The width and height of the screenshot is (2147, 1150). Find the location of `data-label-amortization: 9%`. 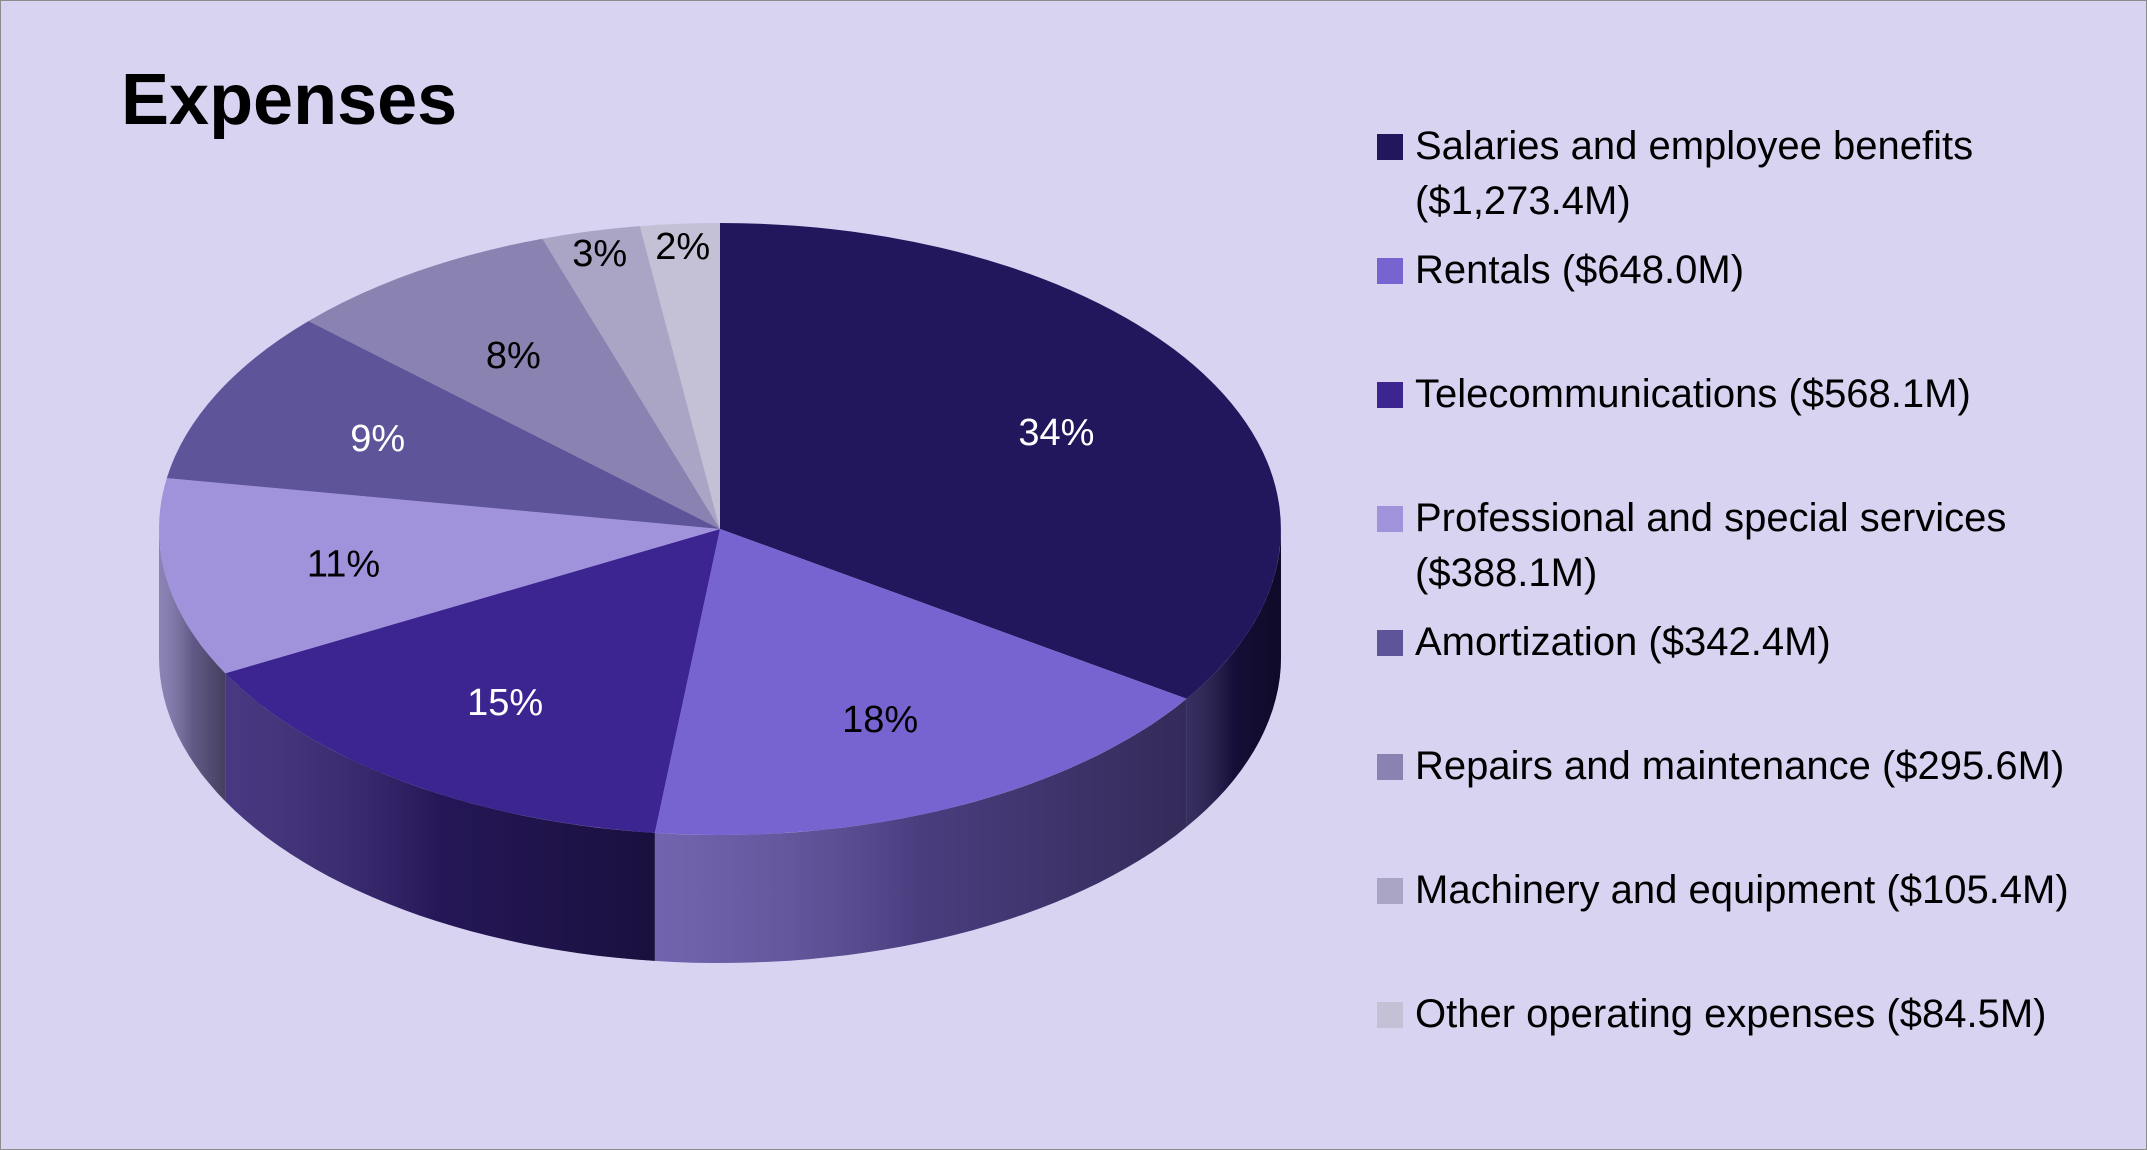

data-label-amortization: 9% is located at coordinates (377, 439).